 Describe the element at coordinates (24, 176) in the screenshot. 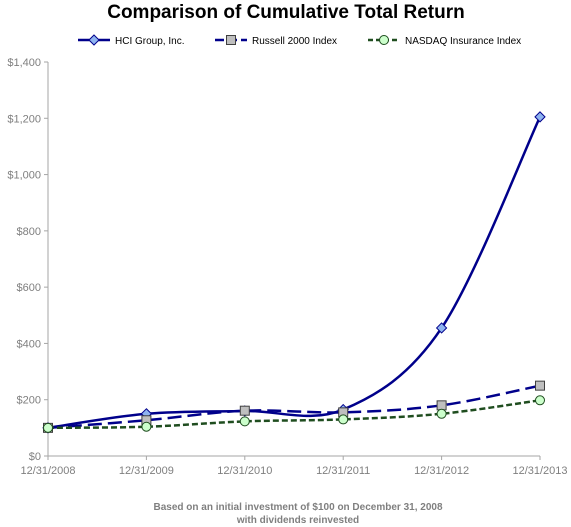

I see `y-tick-label: $1,000` at that location.